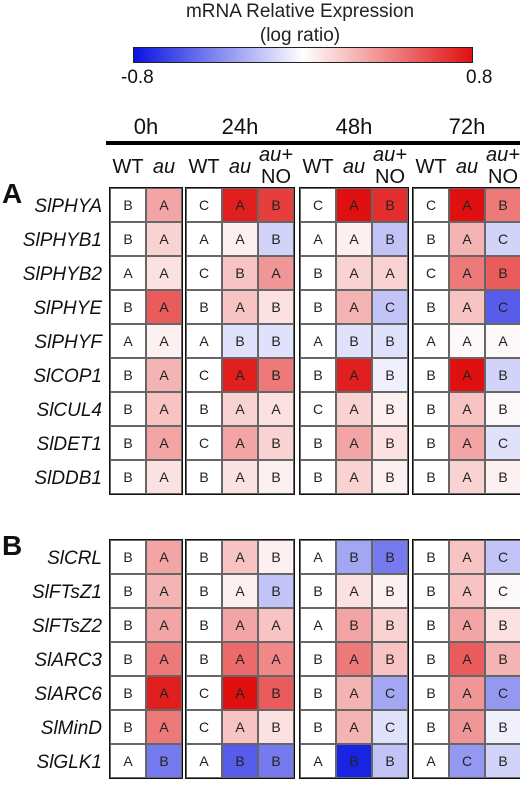 The width and height of the screenshot is (520, 802). I want to click on gene-label: SlCOP1, so click(67, 376).